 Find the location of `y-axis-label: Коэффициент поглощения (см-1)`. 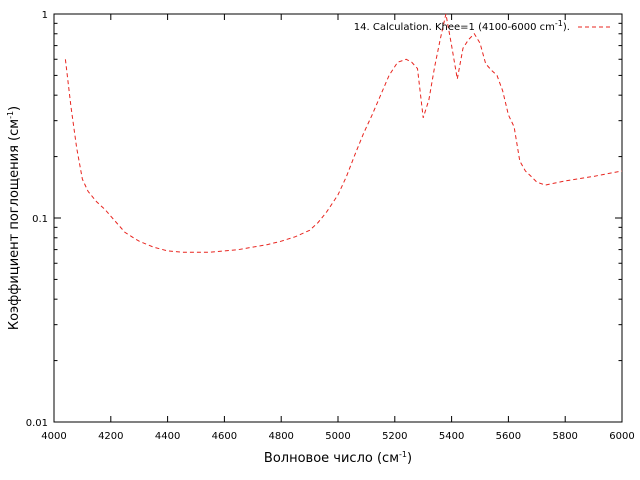

y-axis-label: Коэффициент поглощения (см-1) is located at coordinates (14, 218).